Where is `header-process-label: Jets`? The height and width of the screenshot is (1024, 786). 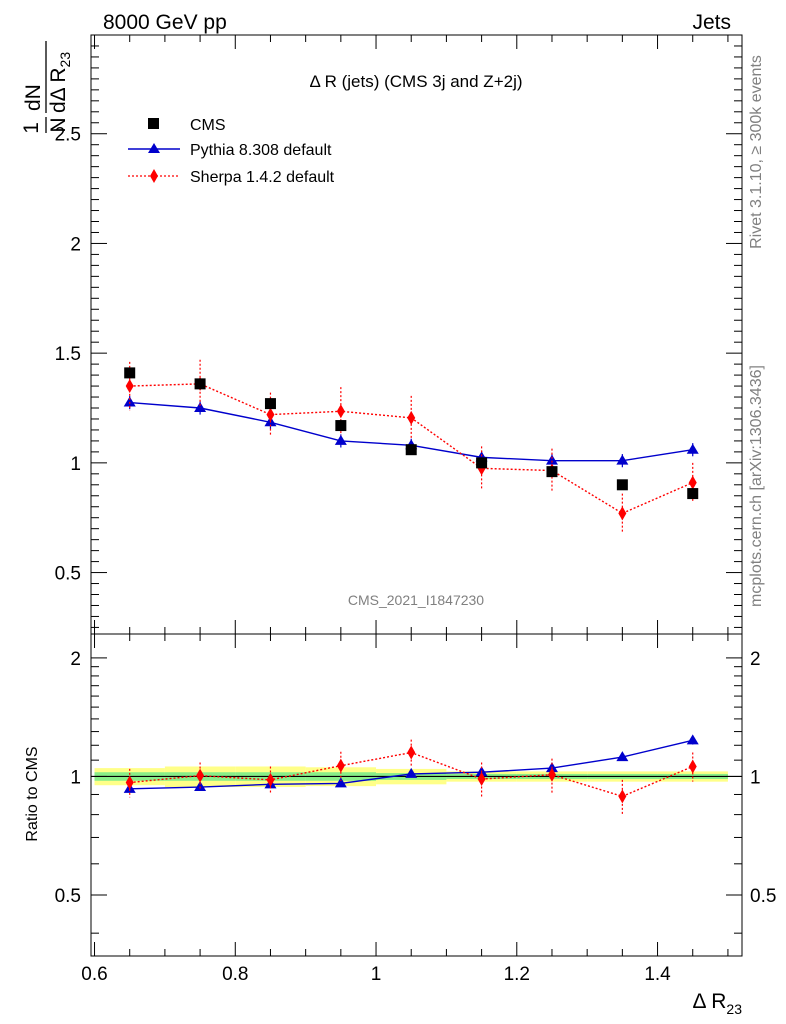
header-process-label: Jets is located at coordinates (711, 22).